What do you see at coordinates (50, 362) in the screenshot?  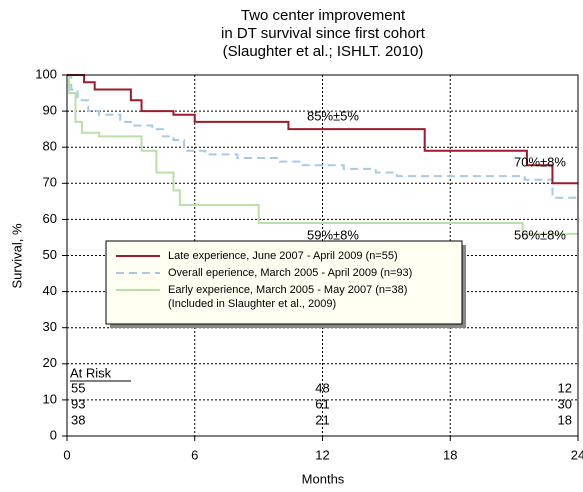 I see `y-tick-label: 20` at bounding box center [50, 362].